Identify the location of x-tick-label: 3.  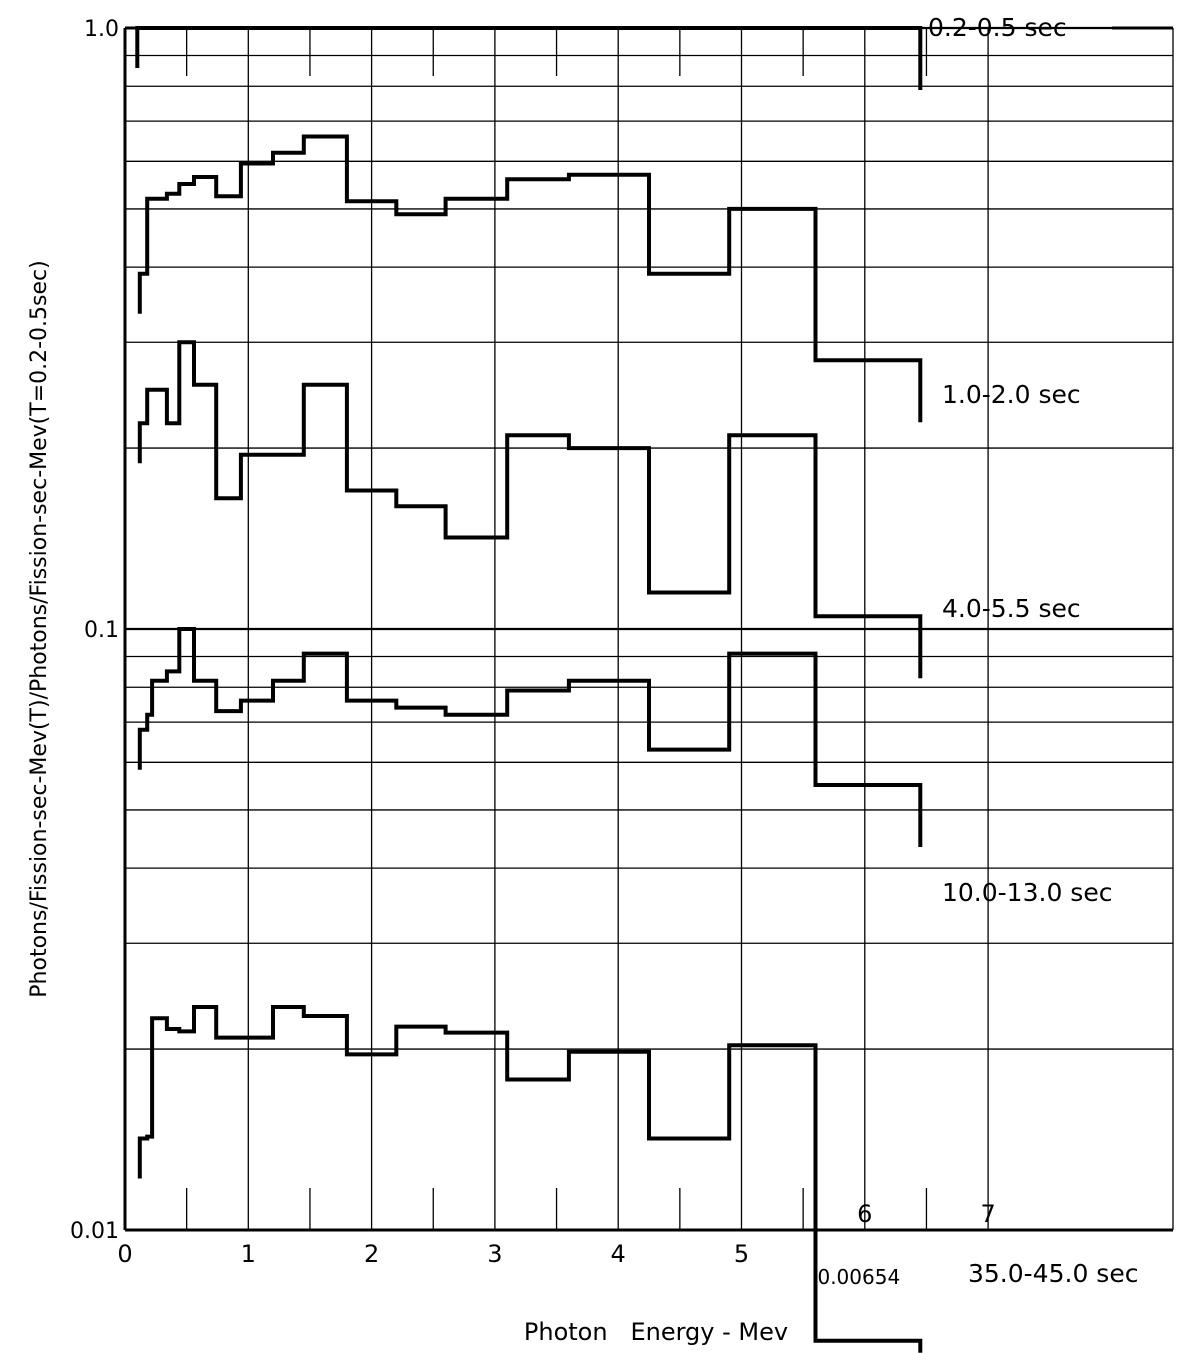
(494, 1254).